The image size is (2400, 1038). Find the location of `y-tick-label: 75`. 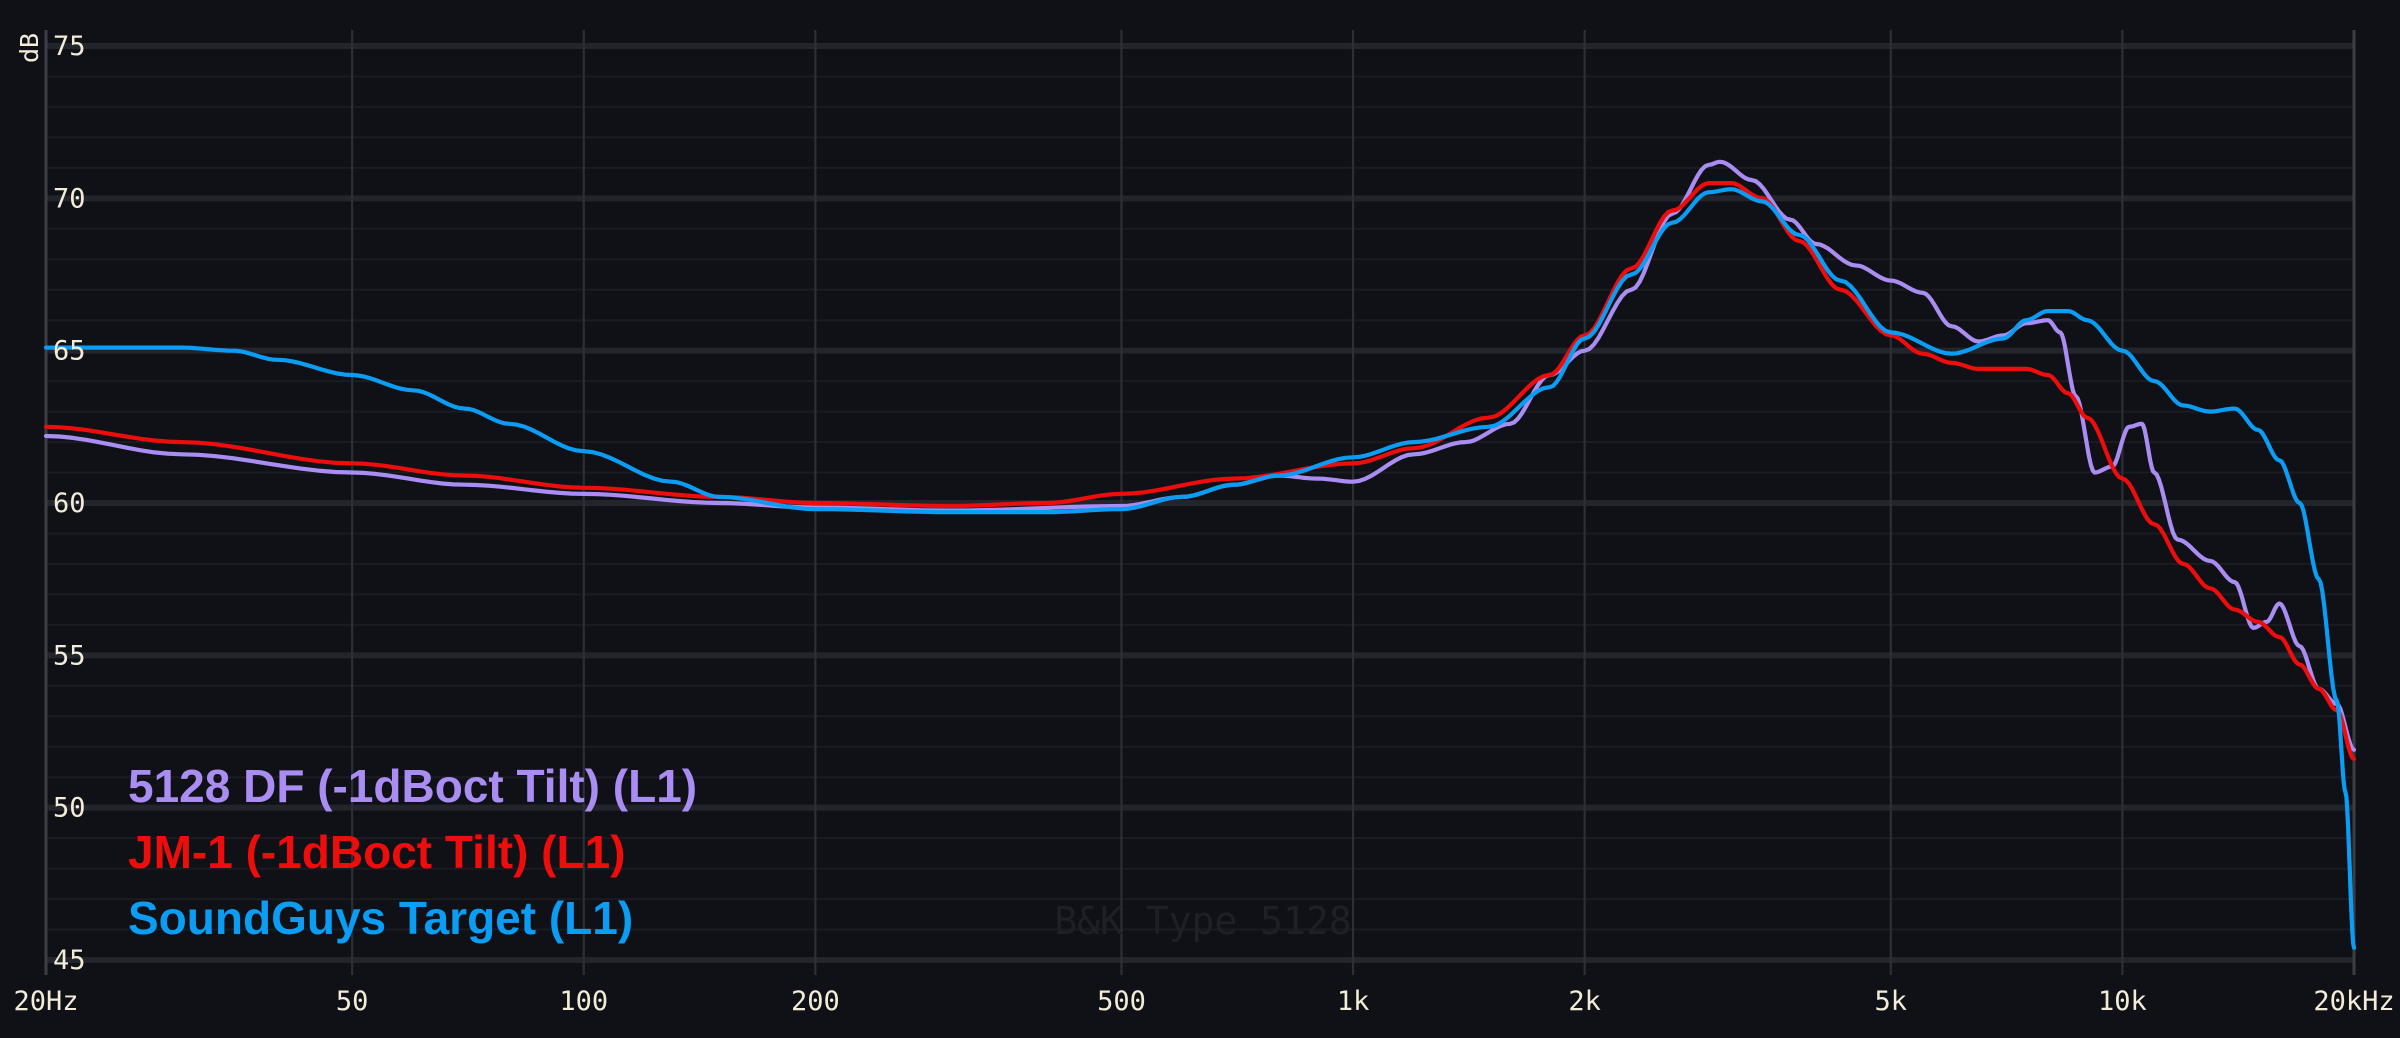

y-tick-label: 75 is located at coordinates (69, 46).